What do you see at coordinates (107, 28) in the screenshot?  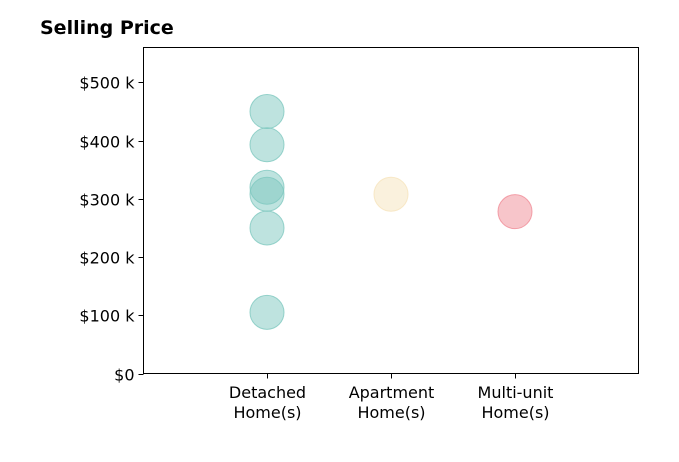 I see `chart-title: Selling Price` at bounding box center [107, 28].